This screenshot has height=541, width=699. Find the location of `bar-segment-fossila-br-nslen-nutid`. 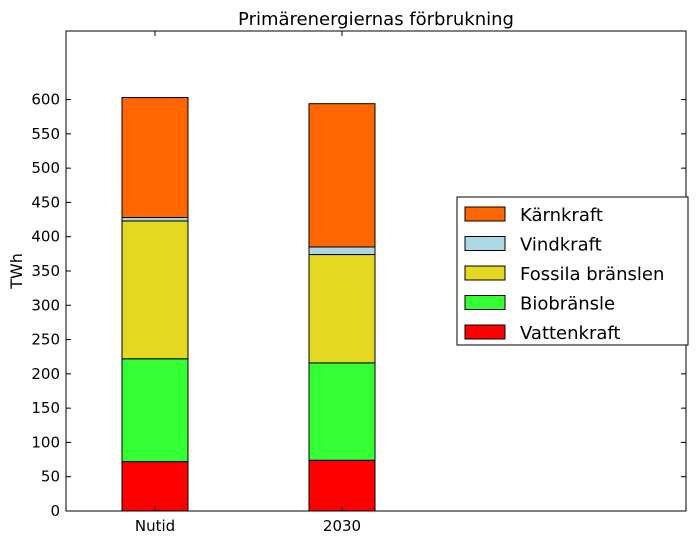

bar-segment-fossila-br-nslen-nutid is located at coordinates (155, 290).